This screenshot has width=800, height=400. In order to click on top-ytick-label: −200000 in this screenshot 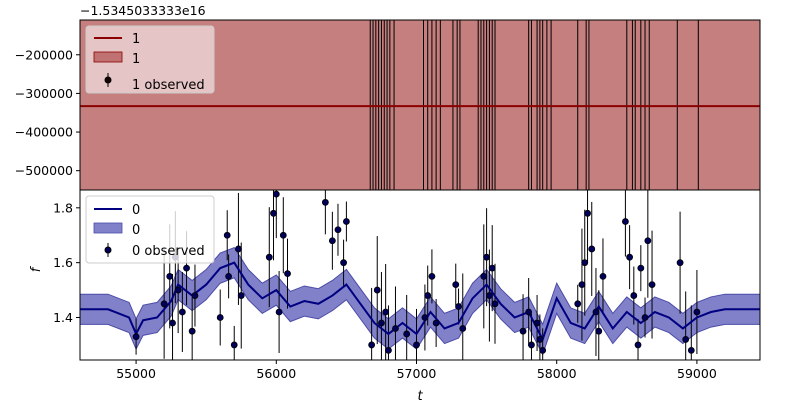, I will do `click(44, 54)`.